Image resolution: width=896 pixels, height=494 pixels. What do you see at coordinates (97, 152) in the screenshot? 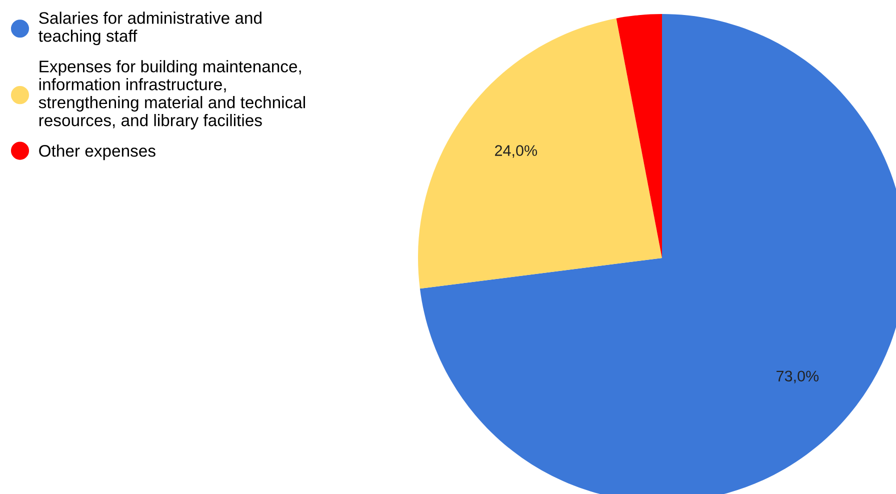
I see `legend-label: Other expenses` at bounding box center [97, 152].